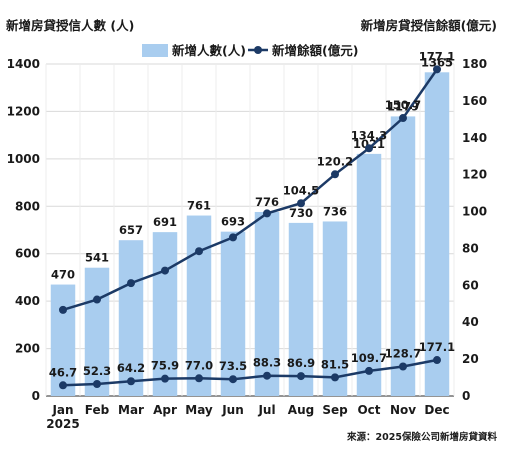  Describe the element at coordinates (403, 410) in the screenshot. I see `x-tick-label: Nov` at that location.